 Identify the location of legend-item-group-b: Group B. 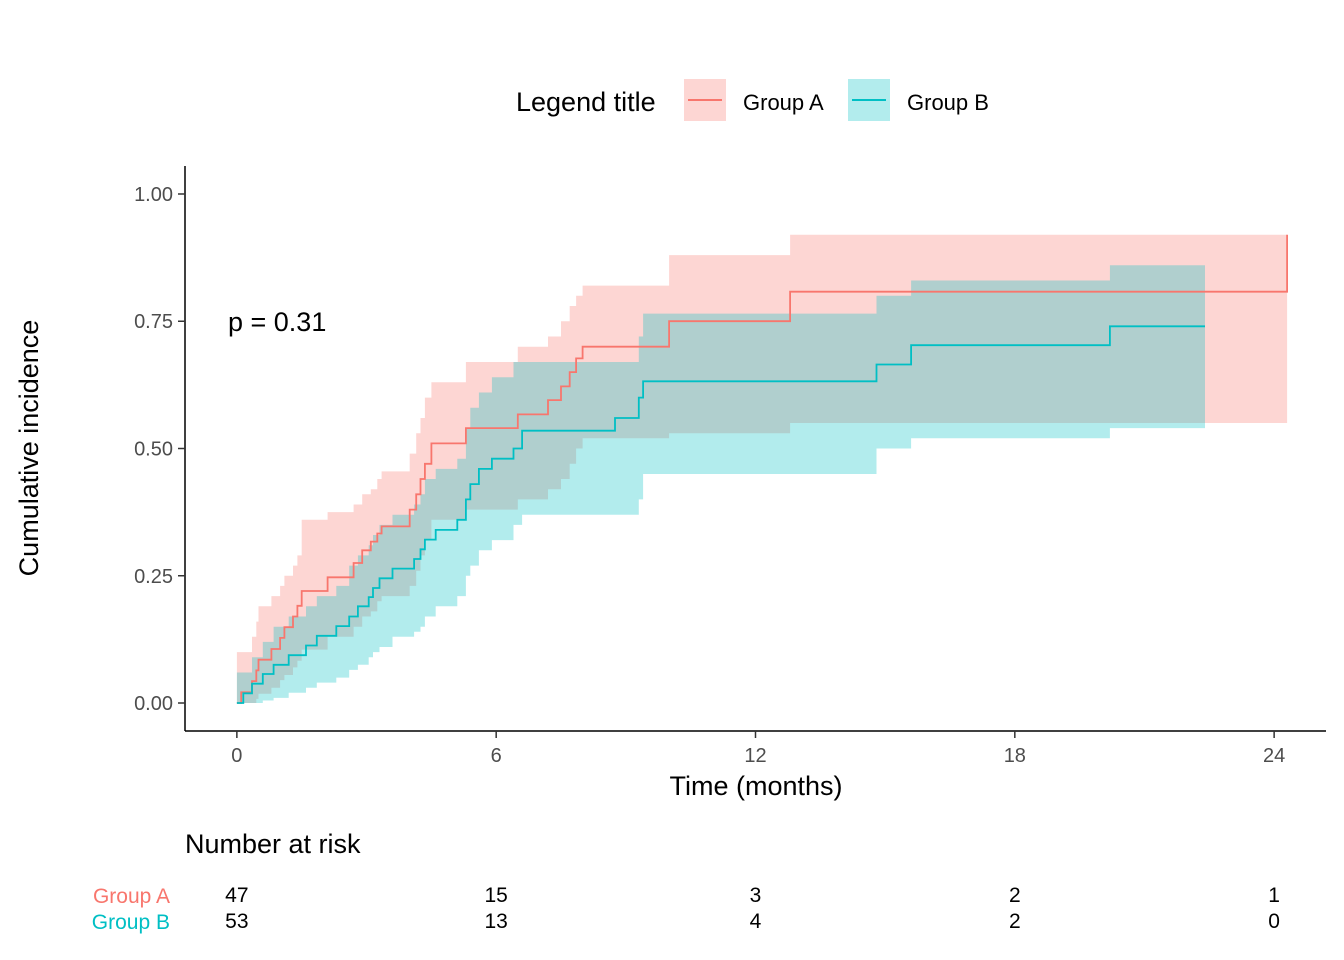
(918, 100).